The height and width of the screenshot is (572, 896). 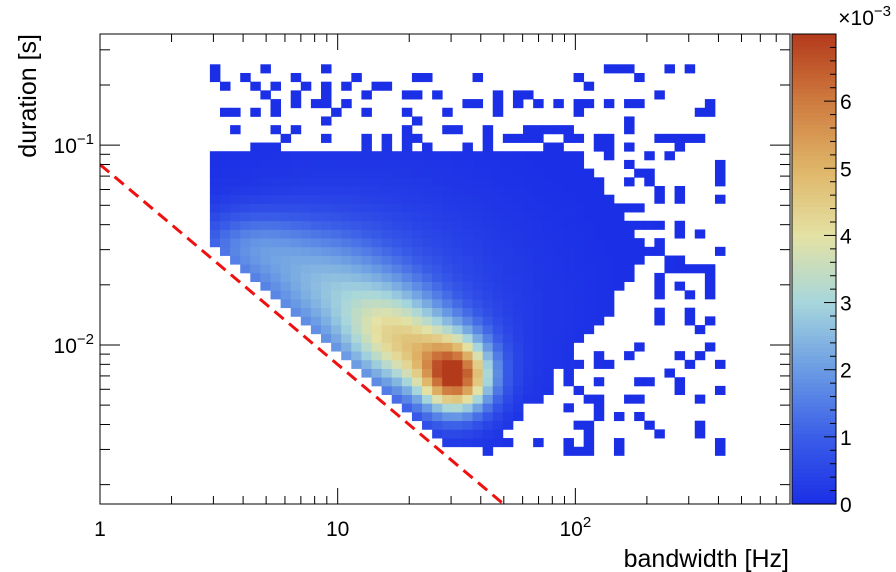 I want to click on x-axis-tick-labels: 1 10 102, so click(x=342, y=527).